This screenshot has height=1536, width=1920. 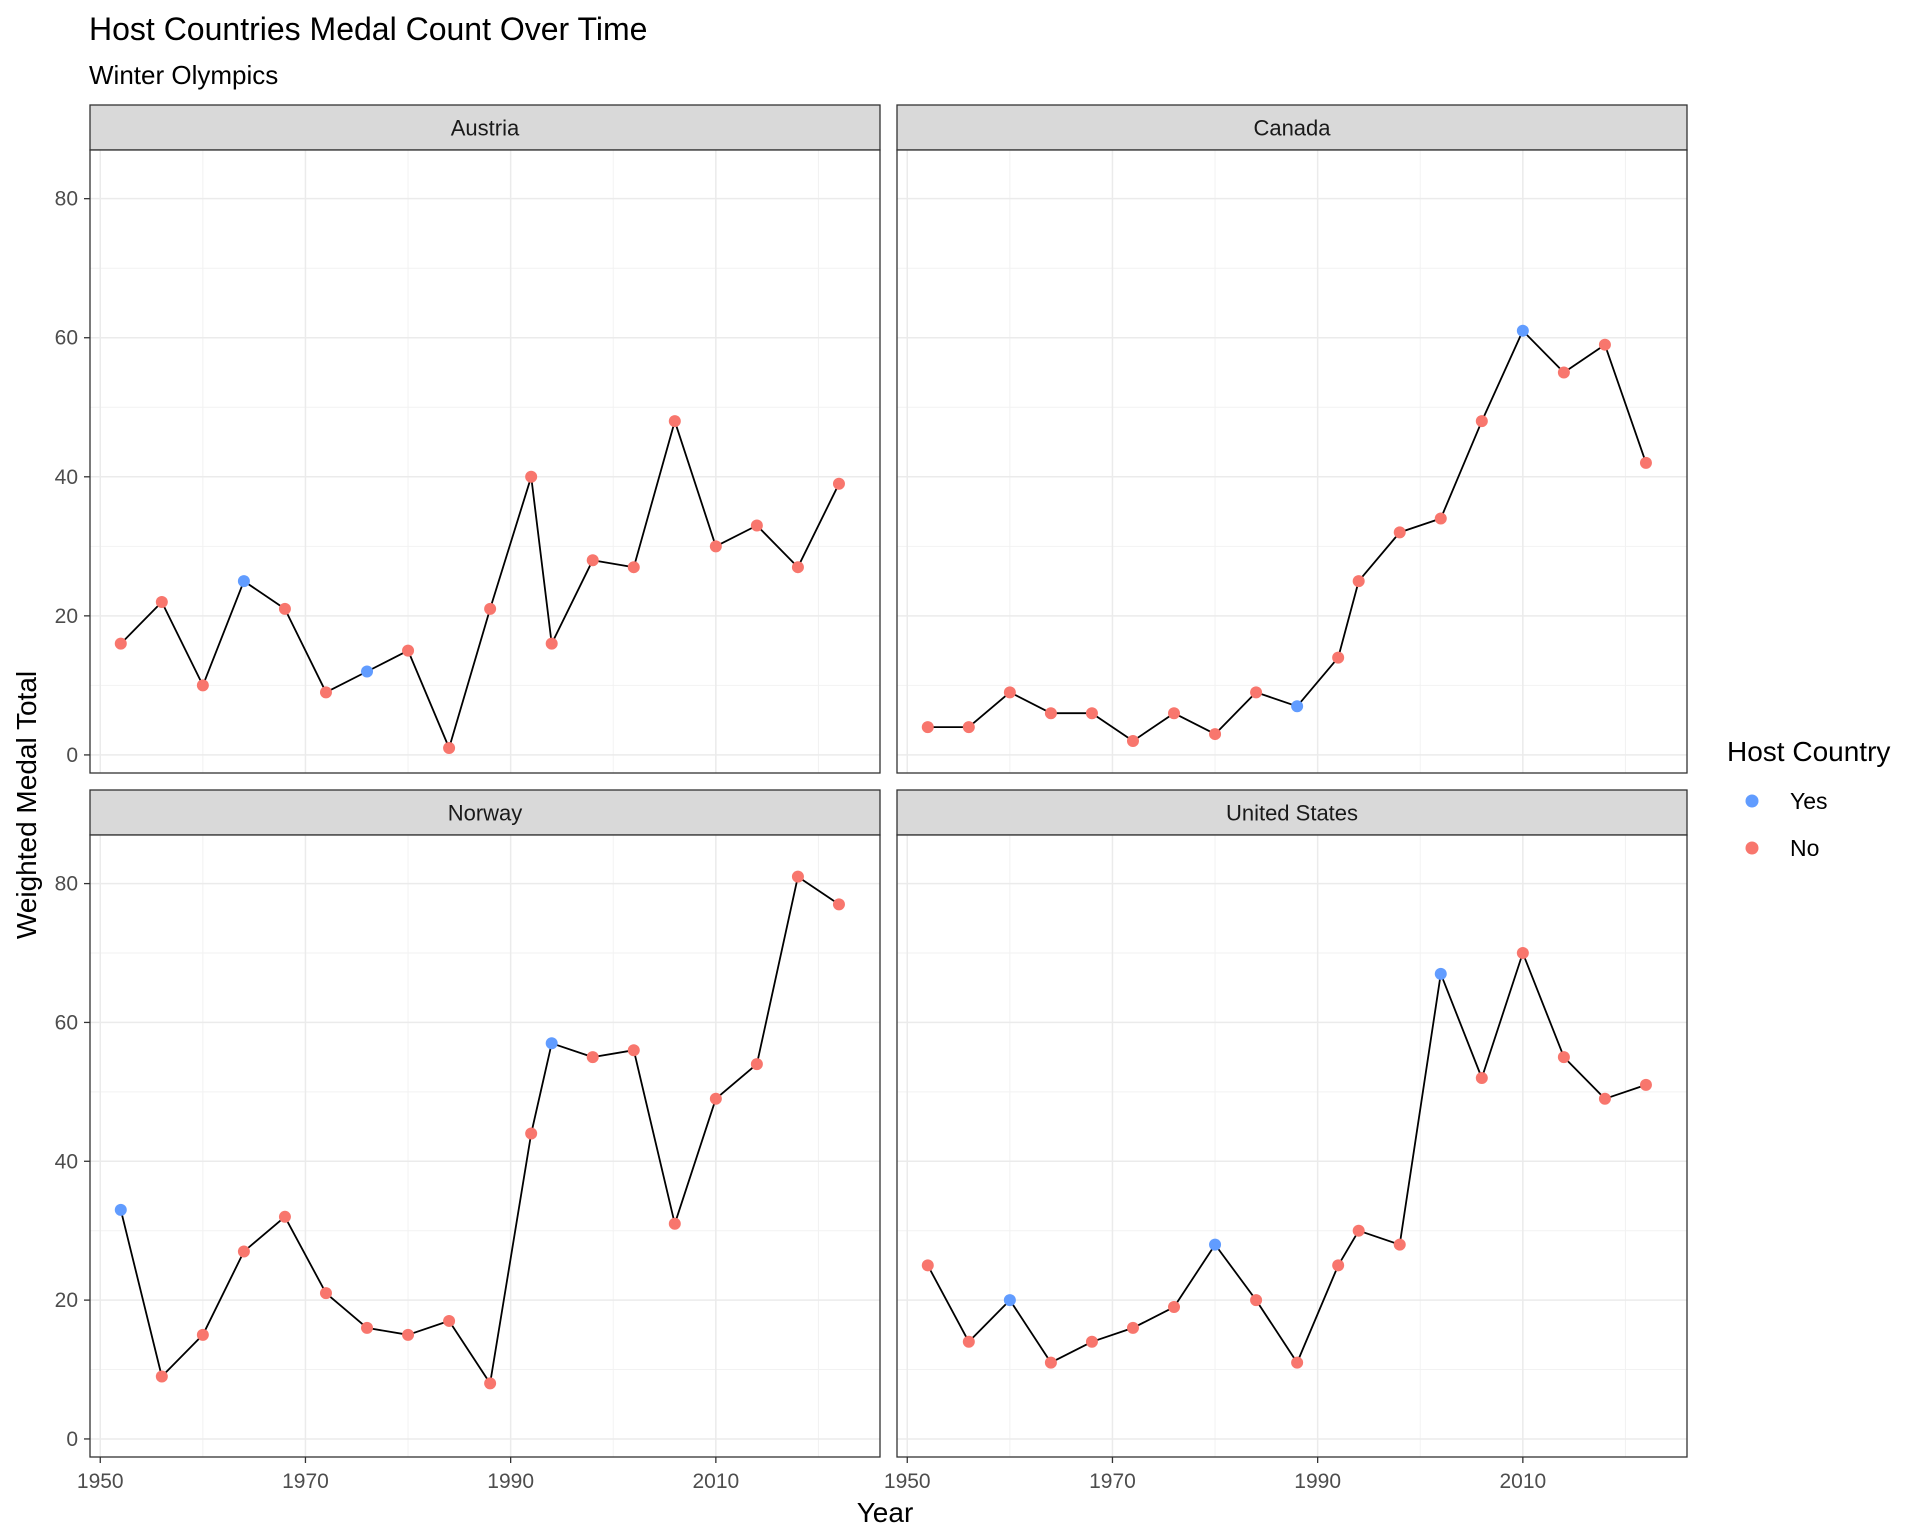 What do you see at coordinates (100, 1481) in the screenshot?
I see `x-tick-label: 1950` at bounding box center [100, 1481].